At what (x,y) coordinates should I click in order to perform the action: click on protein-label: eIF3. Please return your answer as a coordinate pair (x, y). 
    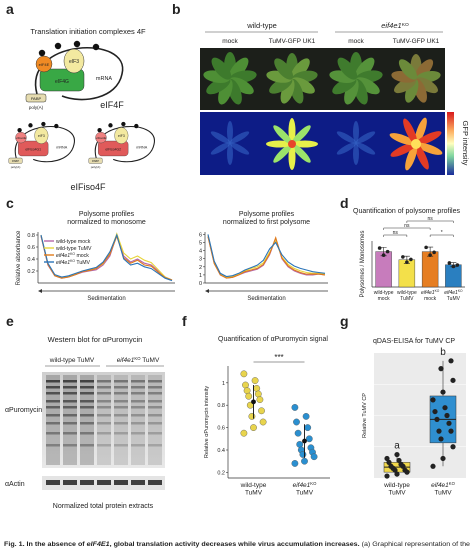
    Looking at the image, I should click on (74, 62).